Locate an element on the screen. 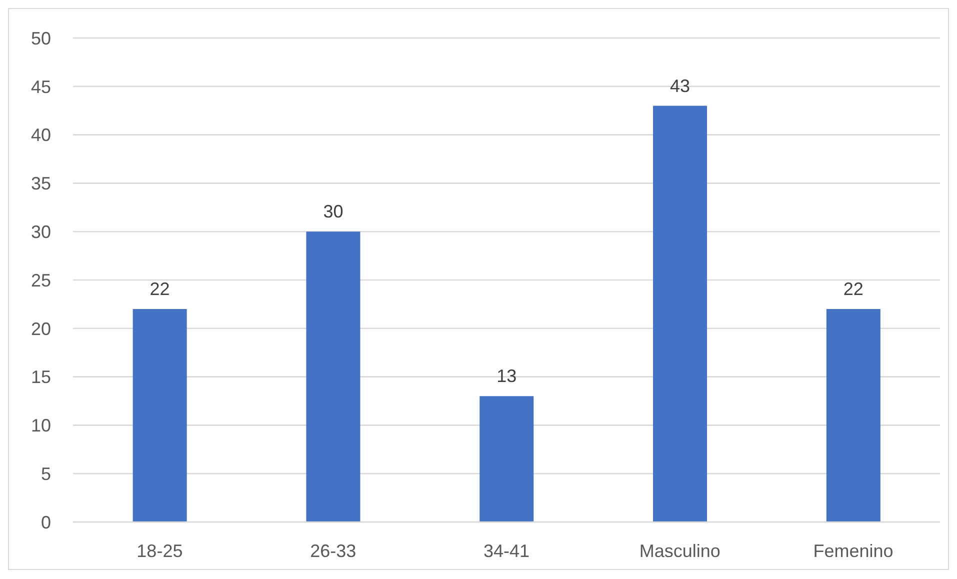 The width and height of the screenshot is (957, 579). y-tick-label: 35 is located at coordinates (40, 184).